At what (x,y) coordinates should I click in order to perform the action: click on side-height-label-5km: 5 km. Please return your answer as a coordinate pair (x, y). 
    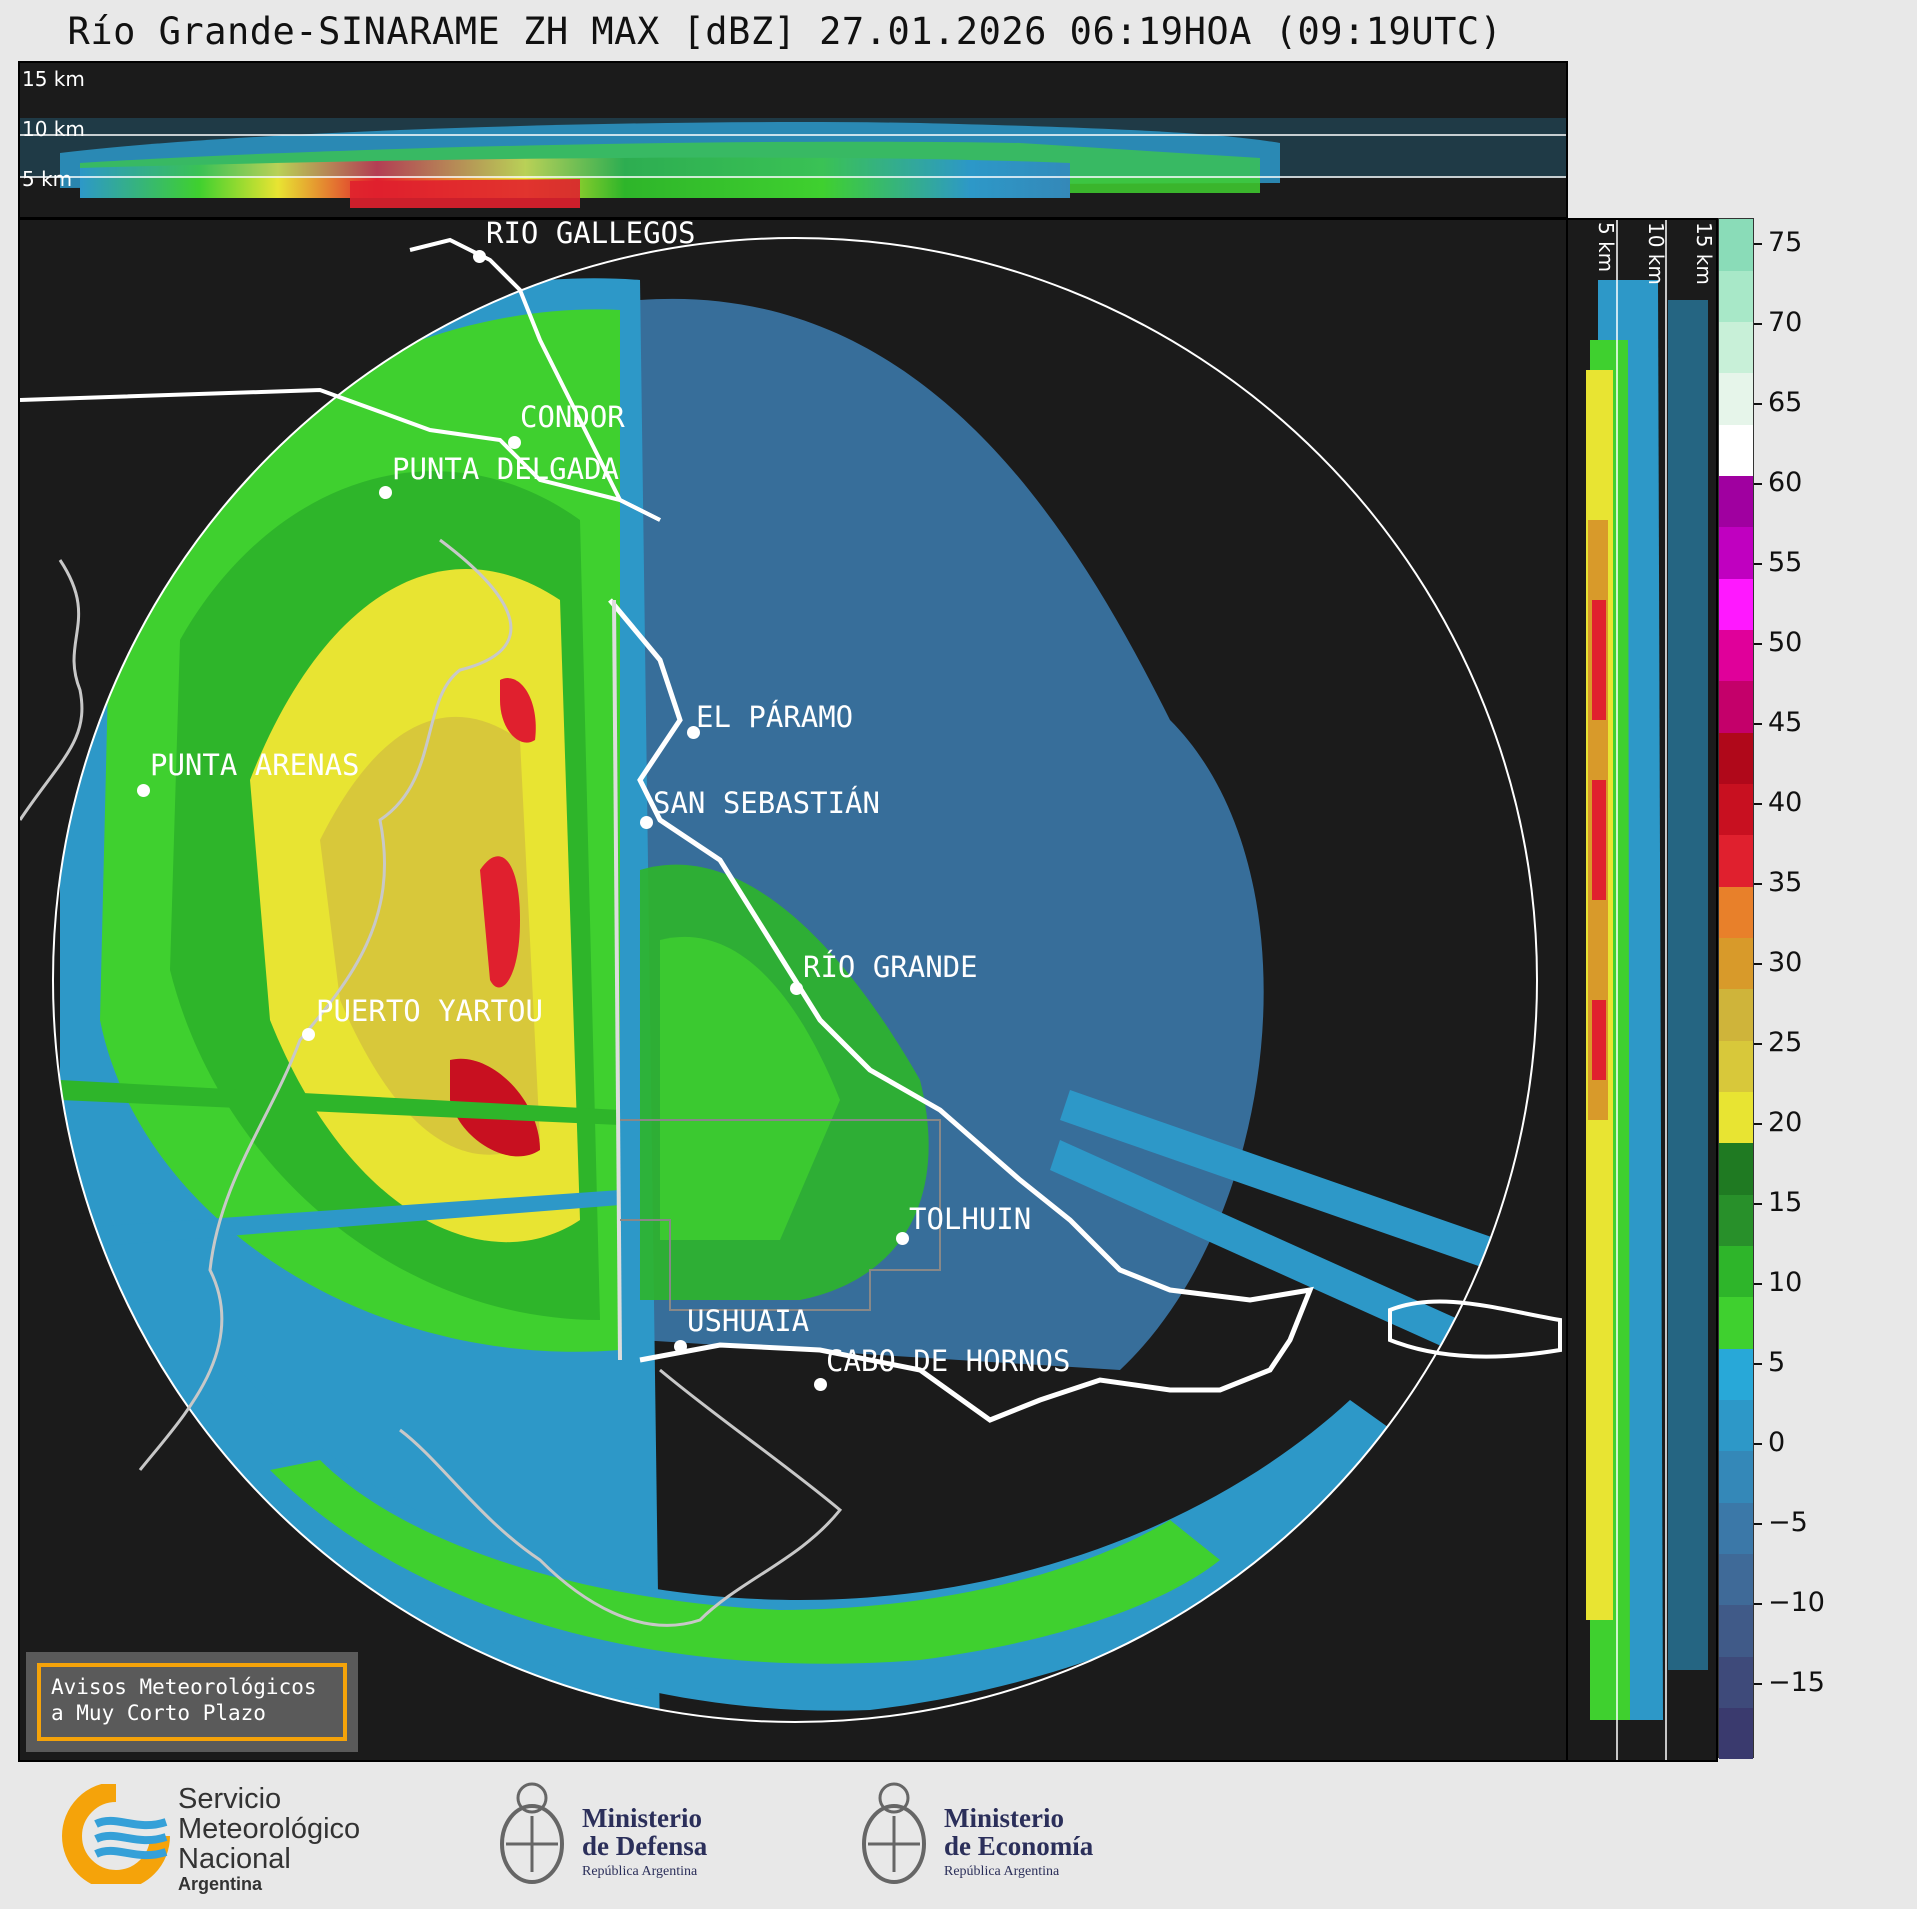
    Looking at the image, I should click on (1606, 247).